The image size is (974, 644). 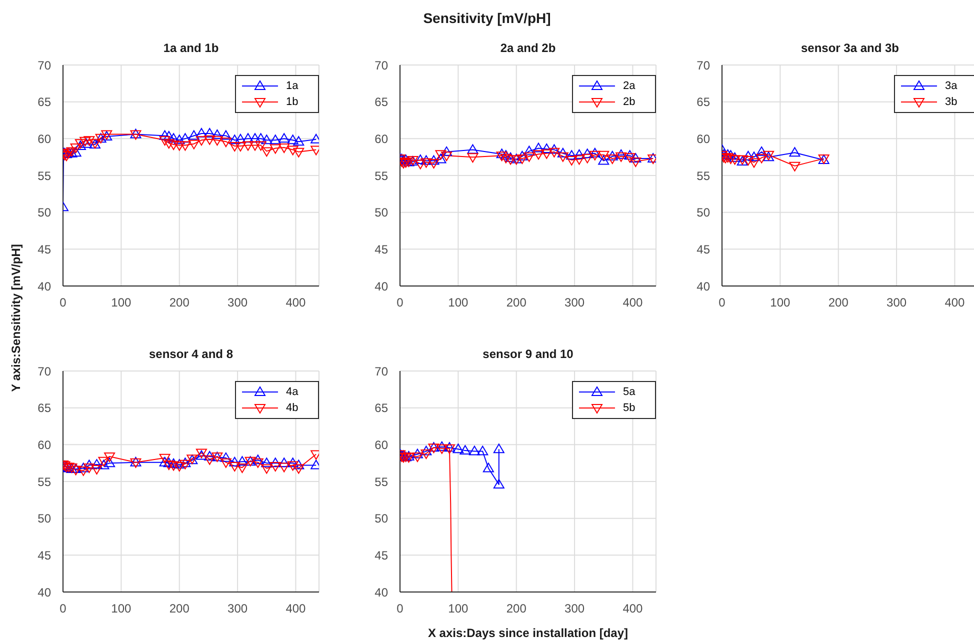 I want to click on chart-title: sensor 9 and 10, so click(x=528, y=354).